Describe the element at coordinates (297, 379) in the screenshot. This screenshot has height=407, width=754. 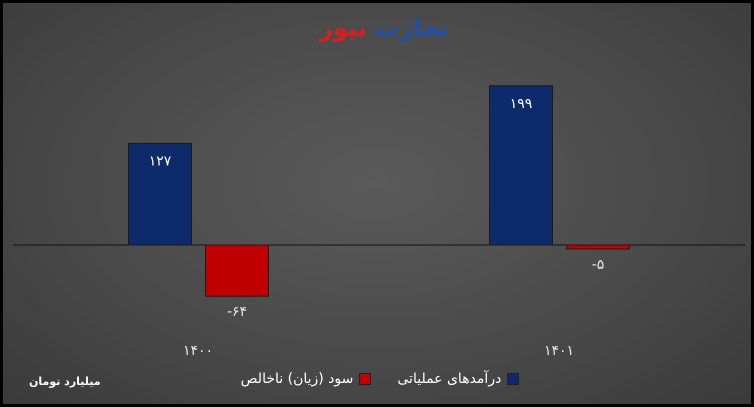
I see `legend-label-profit: سود (زیان) ناخالص` at that location.